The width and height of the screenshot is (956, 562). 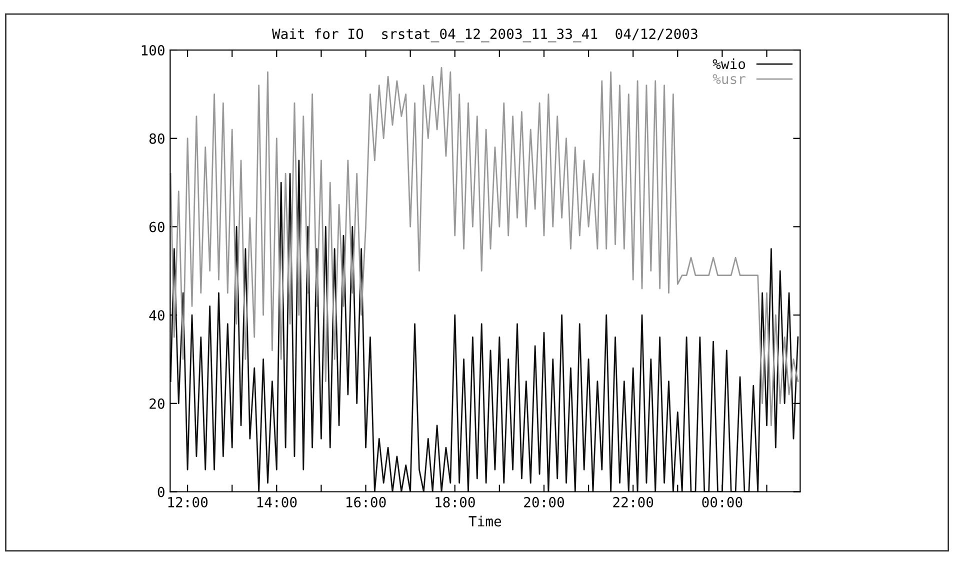 What do you see at coordinates (153, 50) in the screenshot?
I see `y-tick-label: 100` at bounding box center [153, 50].